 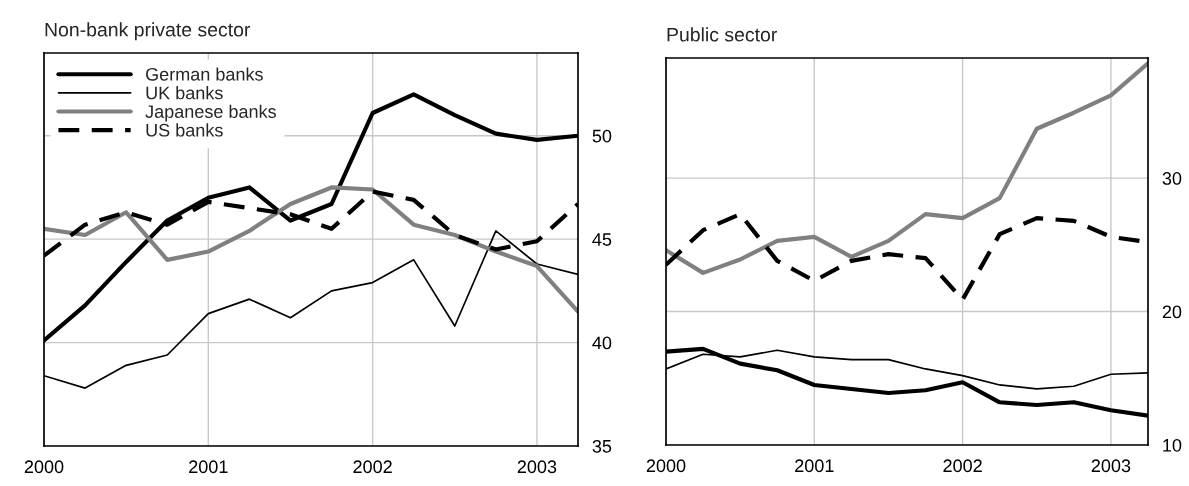 I want to click on y-tick-label: 45, so click(x=602, y=239).